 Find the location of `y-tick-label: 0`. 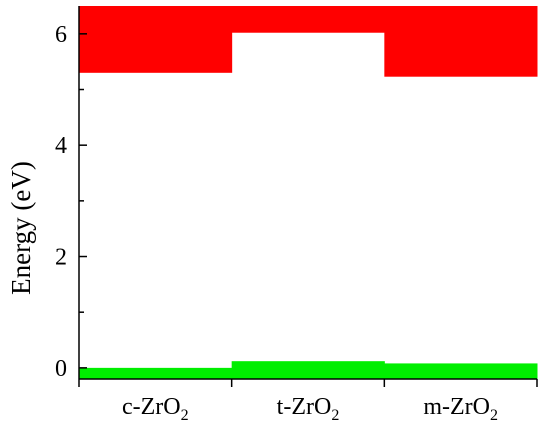

y-tick-label: 0 is located at coordinates (61, 369).